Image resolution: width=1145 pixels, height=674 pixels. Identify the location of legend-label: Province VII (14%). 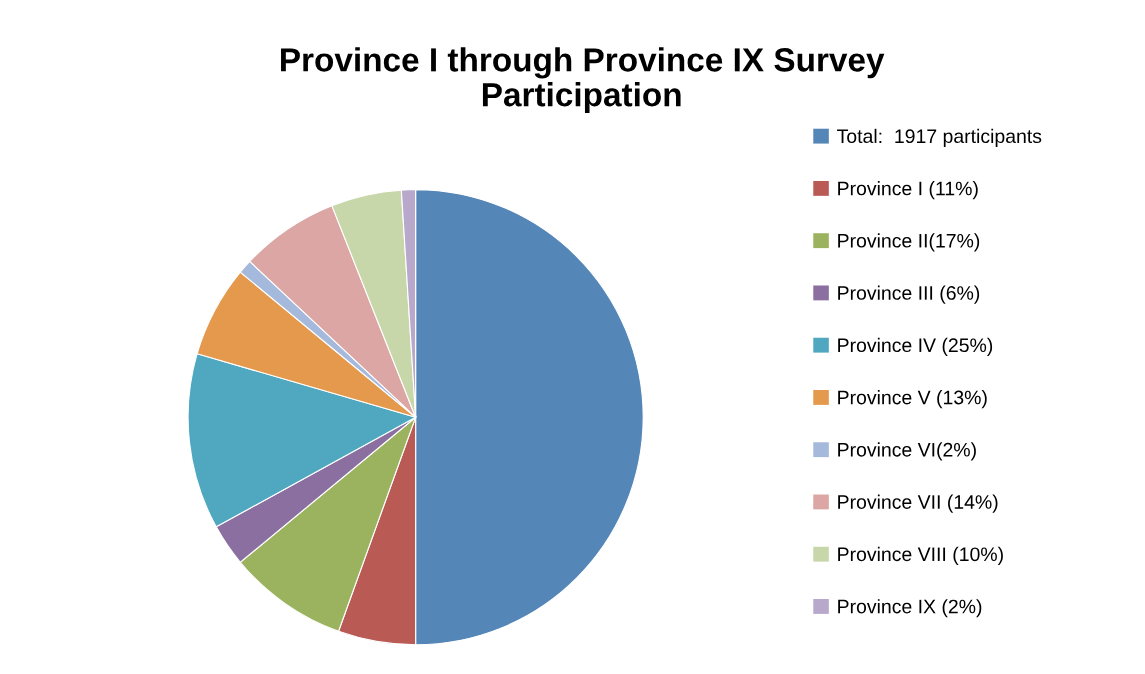
(918, 503).